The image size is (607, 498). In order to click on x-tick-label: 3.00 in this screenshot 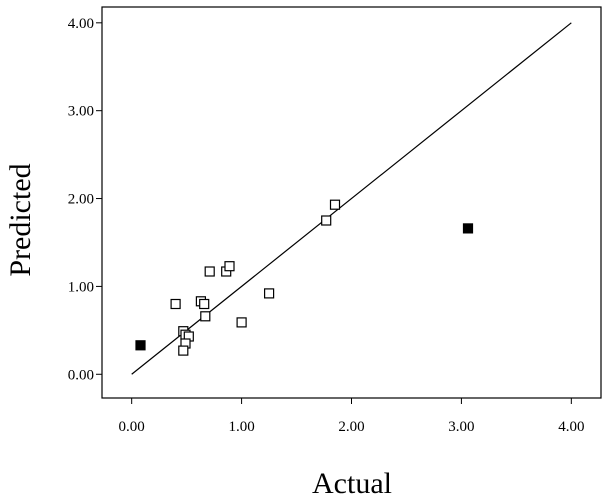, I will do `click(461, 427)`.